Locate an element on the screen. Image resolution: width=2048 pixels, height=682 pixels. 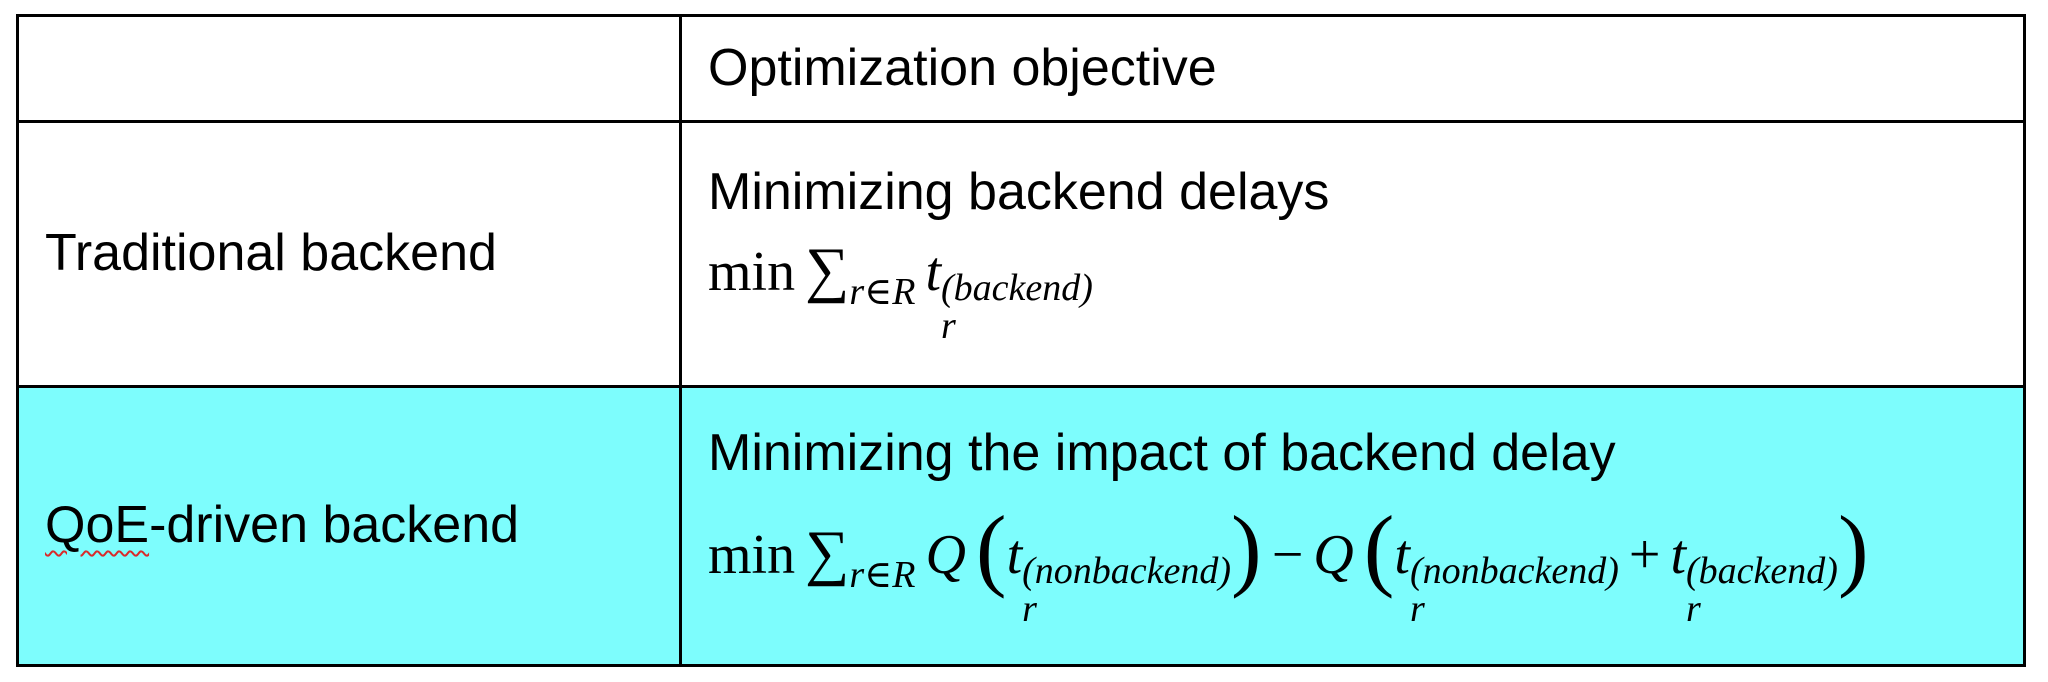
traditional-name-cell: Traditional backend is located at coordinates (349, 254).